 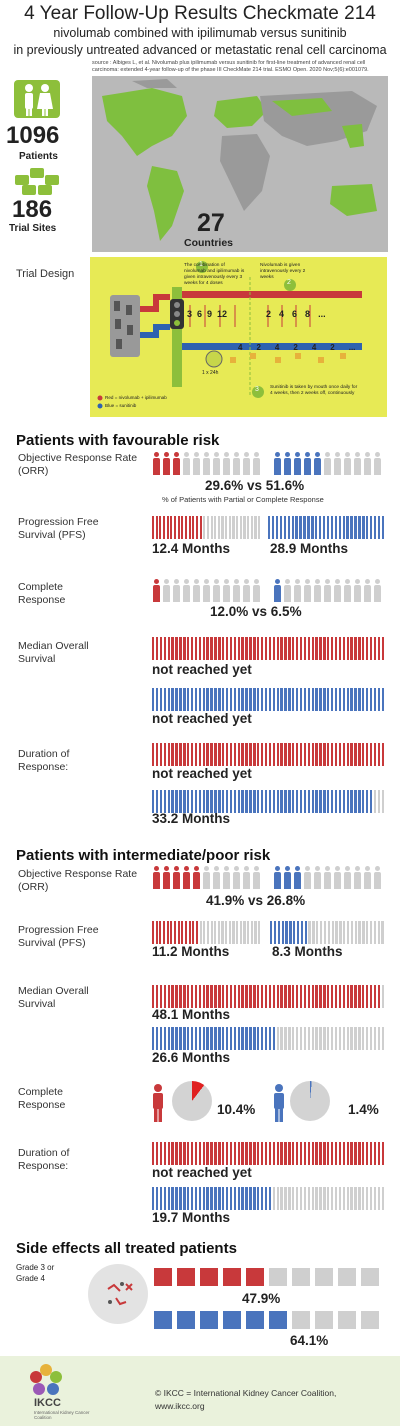 What do you see at coordinates (200, 13) in the screenshot?
I see `page-title: 4 Year Follow-Up Results Checkmate 214` at bounding box center [200, 13].